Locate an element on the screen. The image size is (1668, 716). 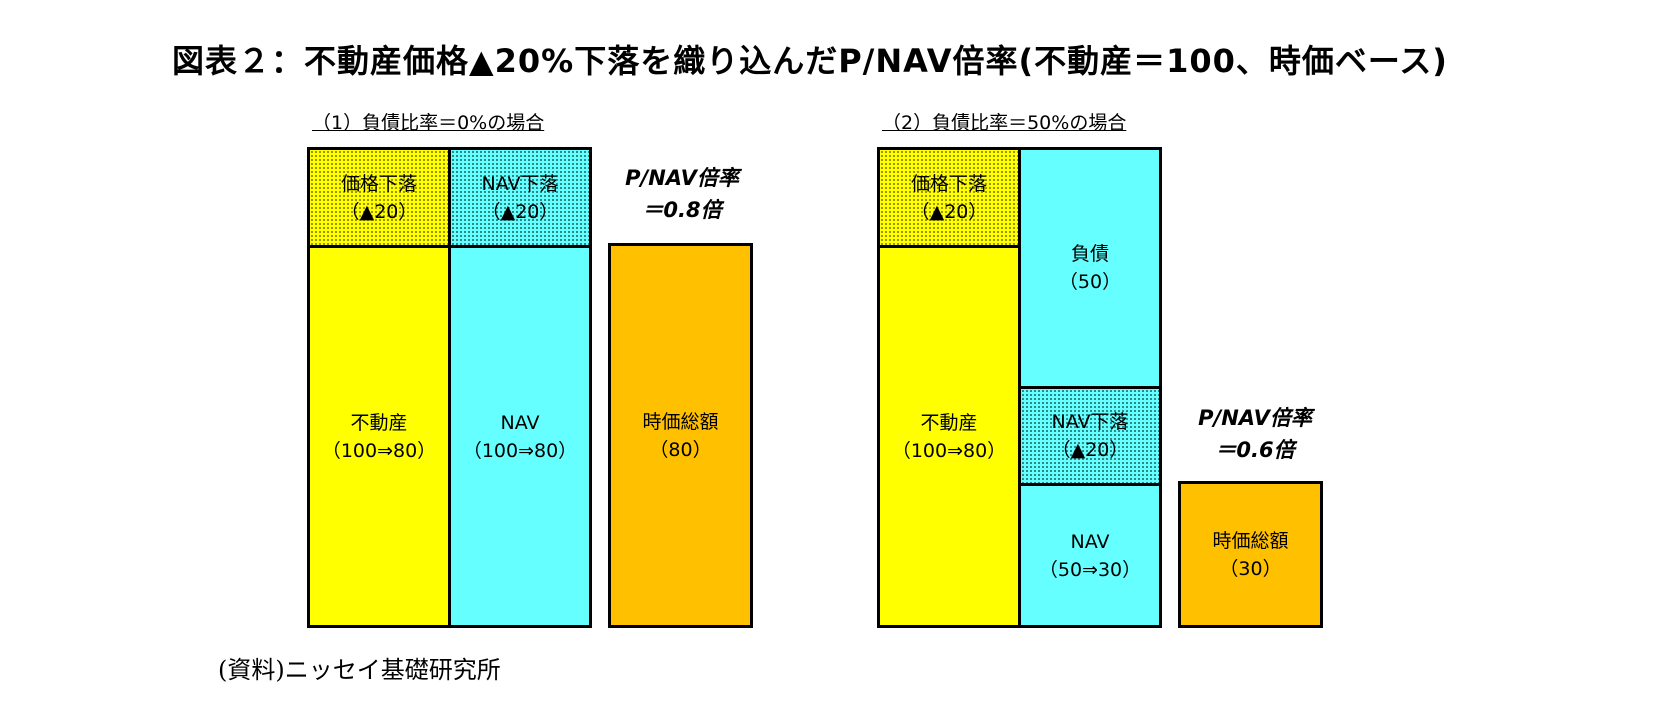
panel2-ratio-line1: P/NAV倍率 is located at coordinates (1255, 418).